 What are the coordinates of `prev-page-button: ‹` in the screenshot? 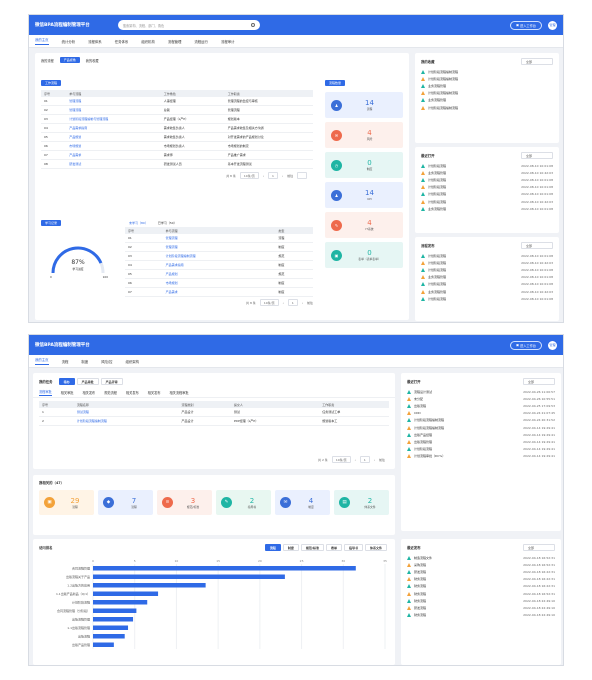 It's located at (263, 175).